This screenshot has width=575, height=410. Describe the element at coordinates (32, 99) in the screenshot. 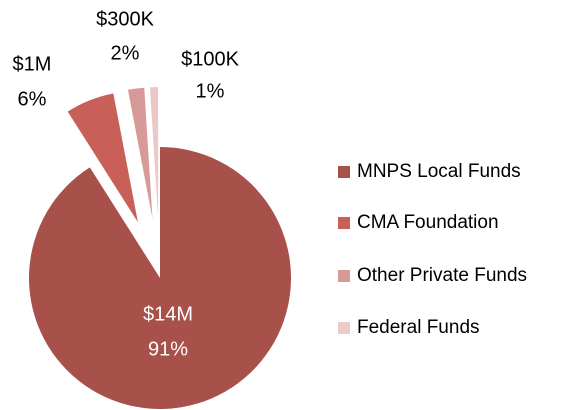

I see `slice-percent-label: 6%` at that location.